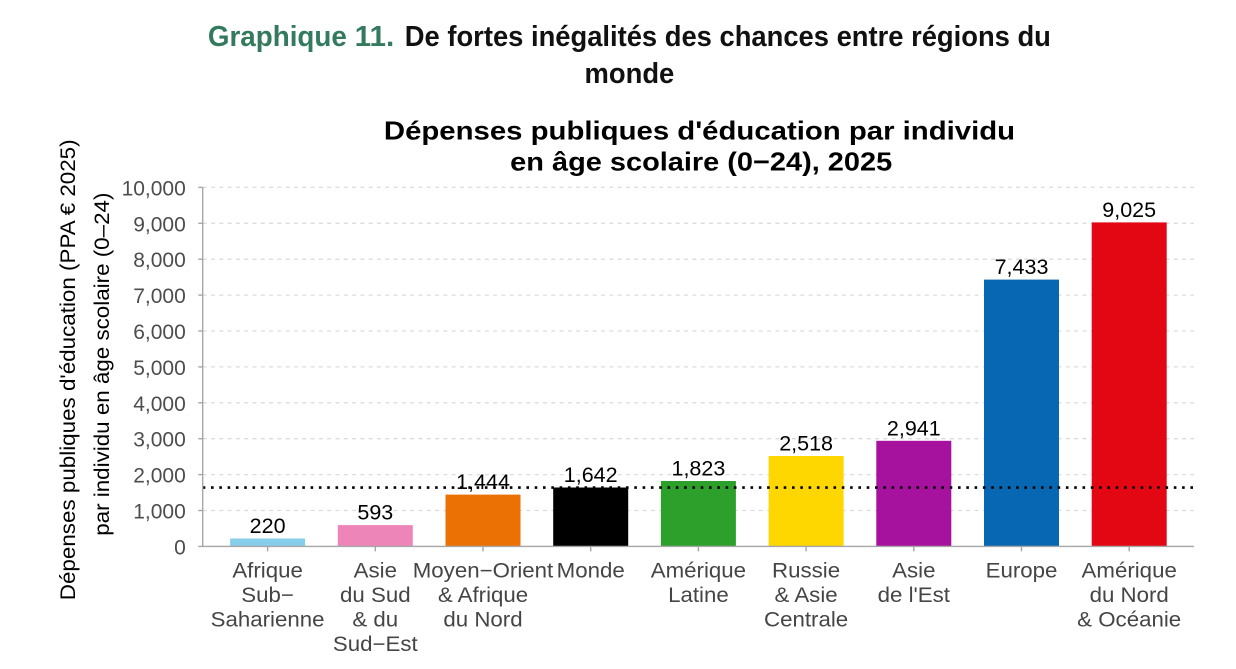 Image resolution: width=1236 pixels, height=669 pixels. What do you see at coordinates (1022, 571) in the screenshot?
I see `svg-text: Europe` at bounding box center [1022, 571].